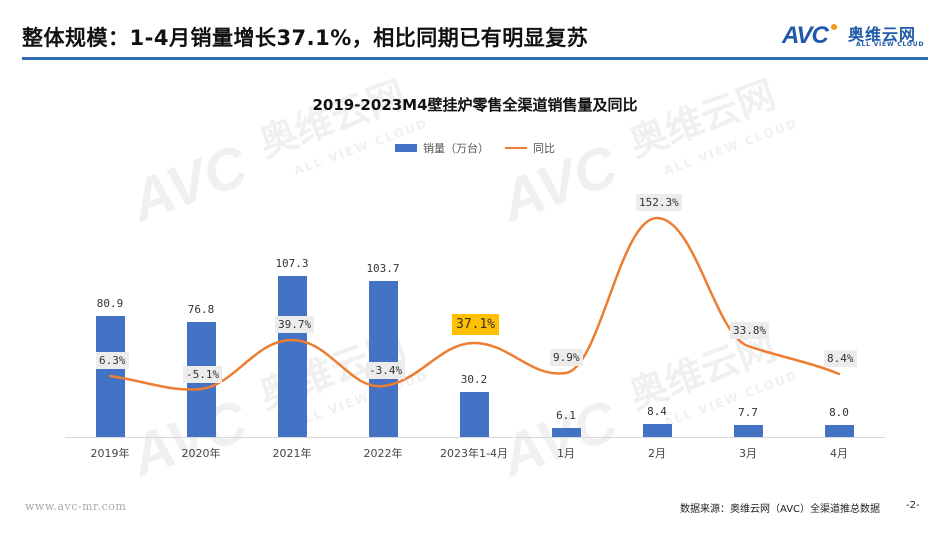 The height and width of the screenshot is (535, 950). What do you see at coordinates (748, 453) in the screenshot?
I see `x-tick-label: 3月` at bounding box center [748, 453].